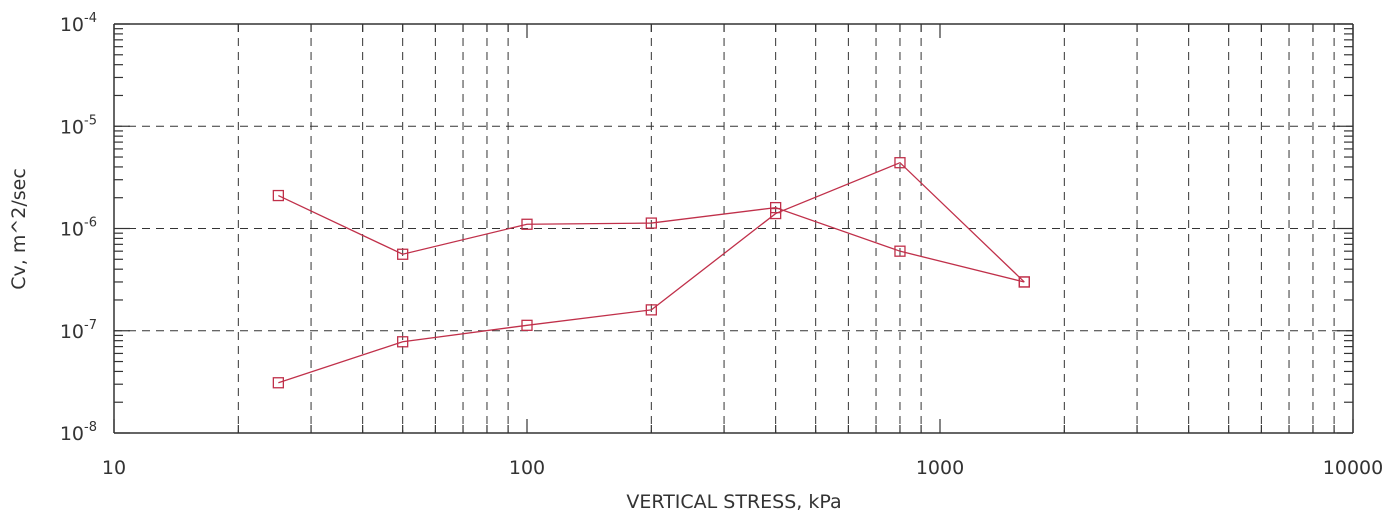  What do you see at coordinates (940, 468) in the screenshot?
I see `x-tick-label: 1000` at bounding box center [940, 468].